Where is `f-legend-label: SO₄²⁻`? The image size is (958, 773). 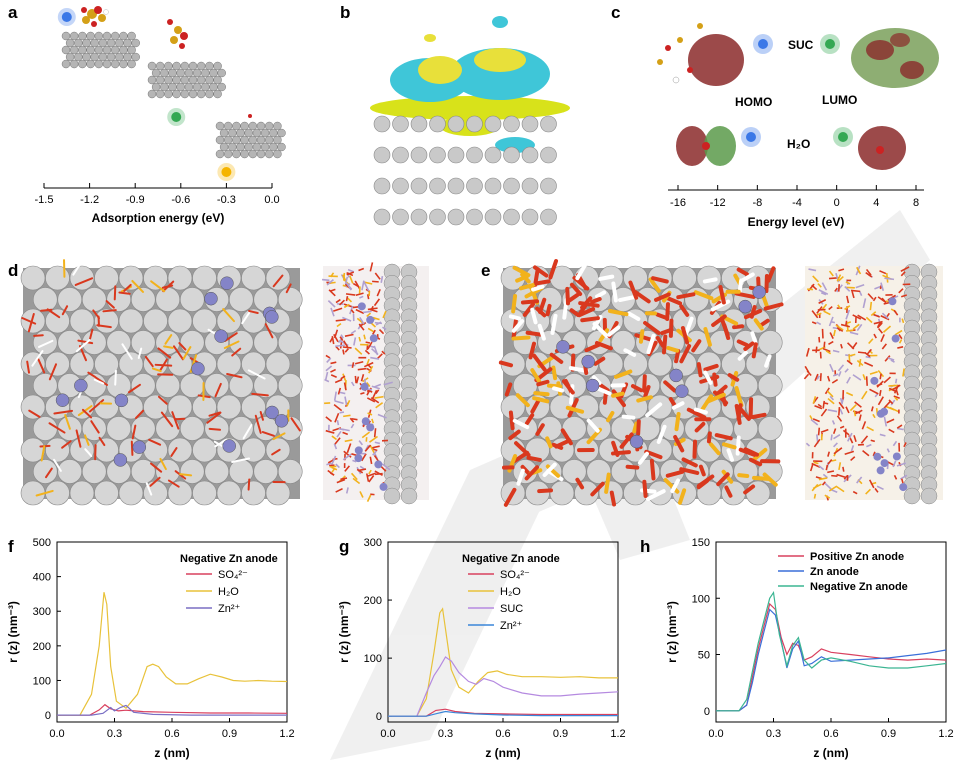 f-legend-label: SO₄²⁻ is located at coordinates (233, 575).